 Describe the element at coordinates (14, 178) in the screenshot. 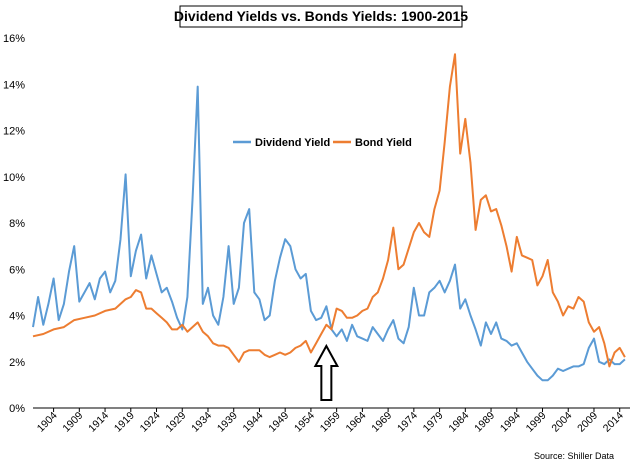

I see `y-tick-label: 10%` at that location.